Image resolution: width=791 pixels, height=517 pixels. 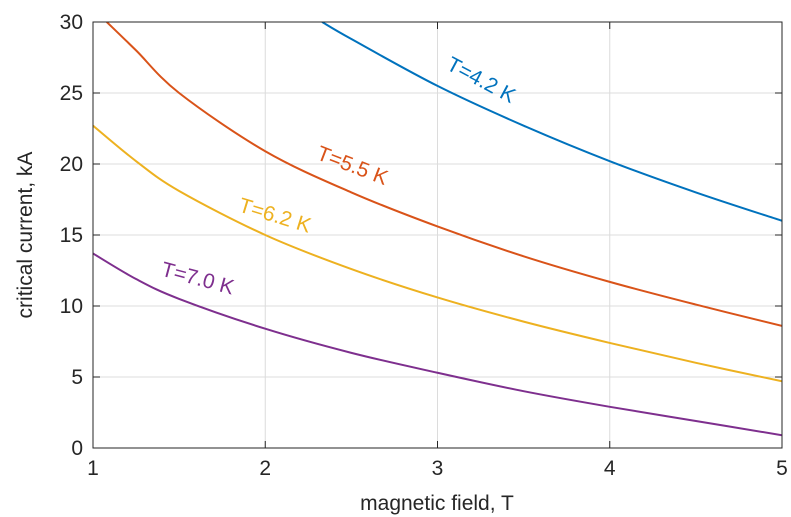 I want to click on x-tick-label: 5, so click(x=782, y=468).